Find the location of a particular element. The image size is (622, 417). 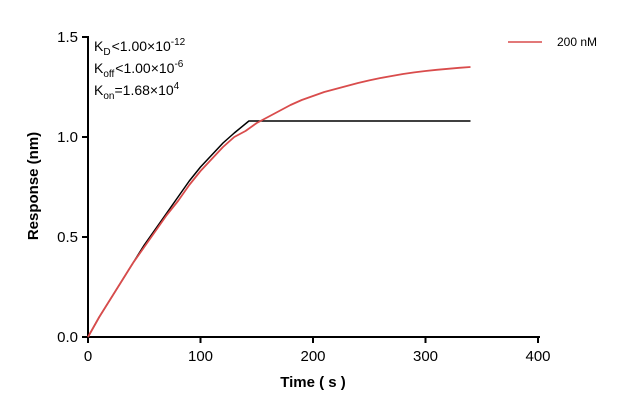

y-tick-label: 1.5 is located at coordinates (67, 37).